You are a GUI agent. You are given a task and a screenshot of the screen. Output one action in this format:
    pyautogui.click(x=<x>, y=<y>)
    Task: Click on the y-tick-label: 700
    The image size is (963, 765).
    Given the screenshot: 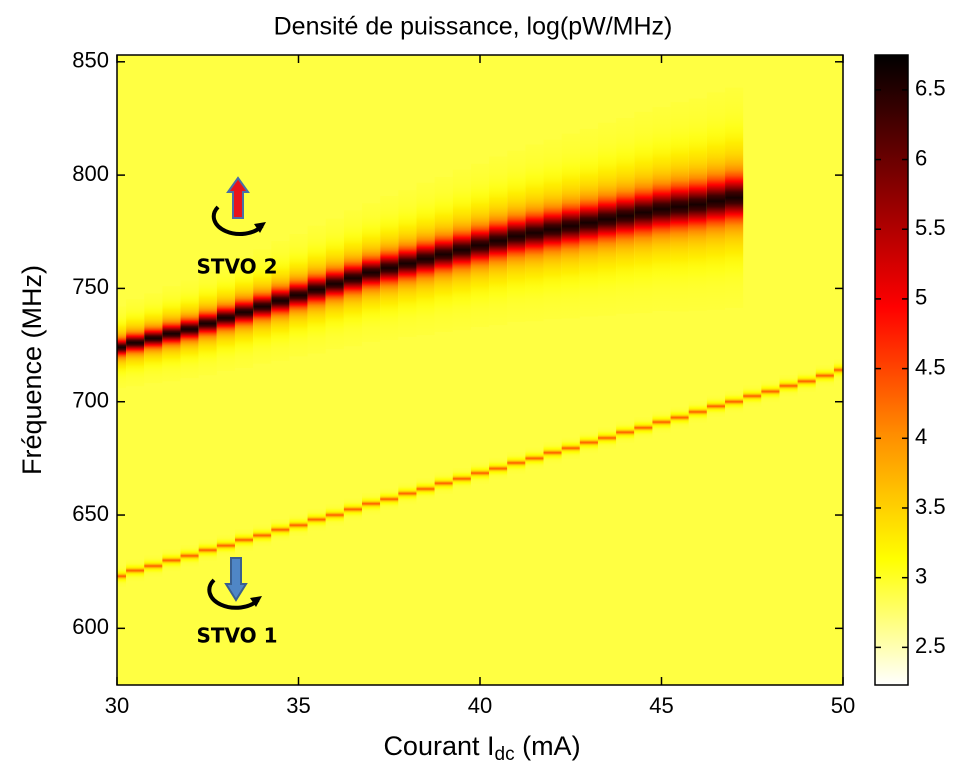 What is the action you would take?
    pyautogui.click(x=90, y=400)
    